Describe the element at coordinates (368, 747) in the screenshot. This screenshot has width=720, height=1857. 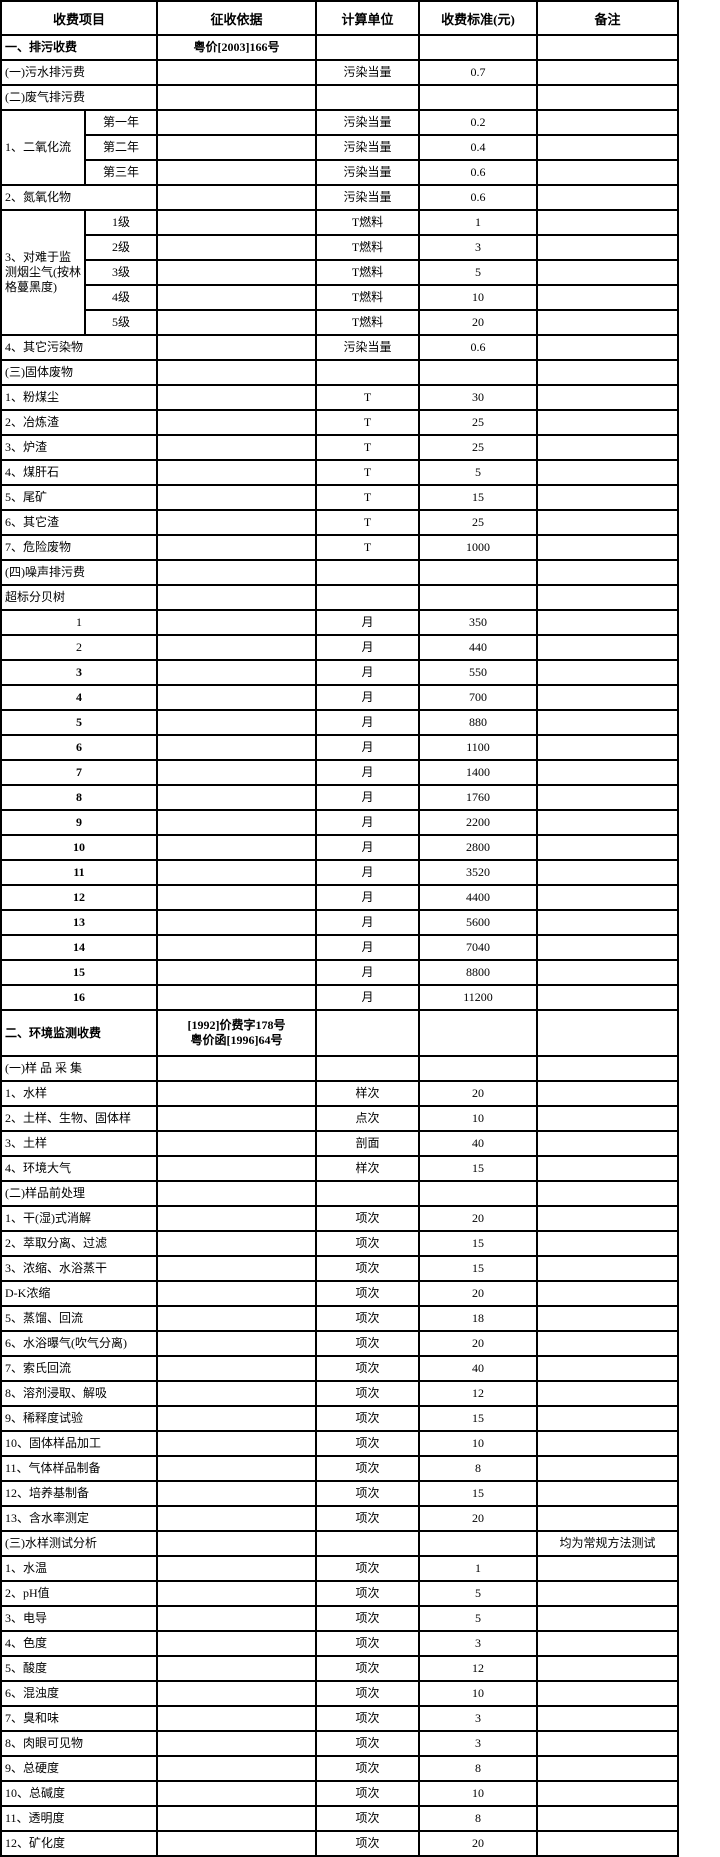
I see `unit-cell: 月` at that location.